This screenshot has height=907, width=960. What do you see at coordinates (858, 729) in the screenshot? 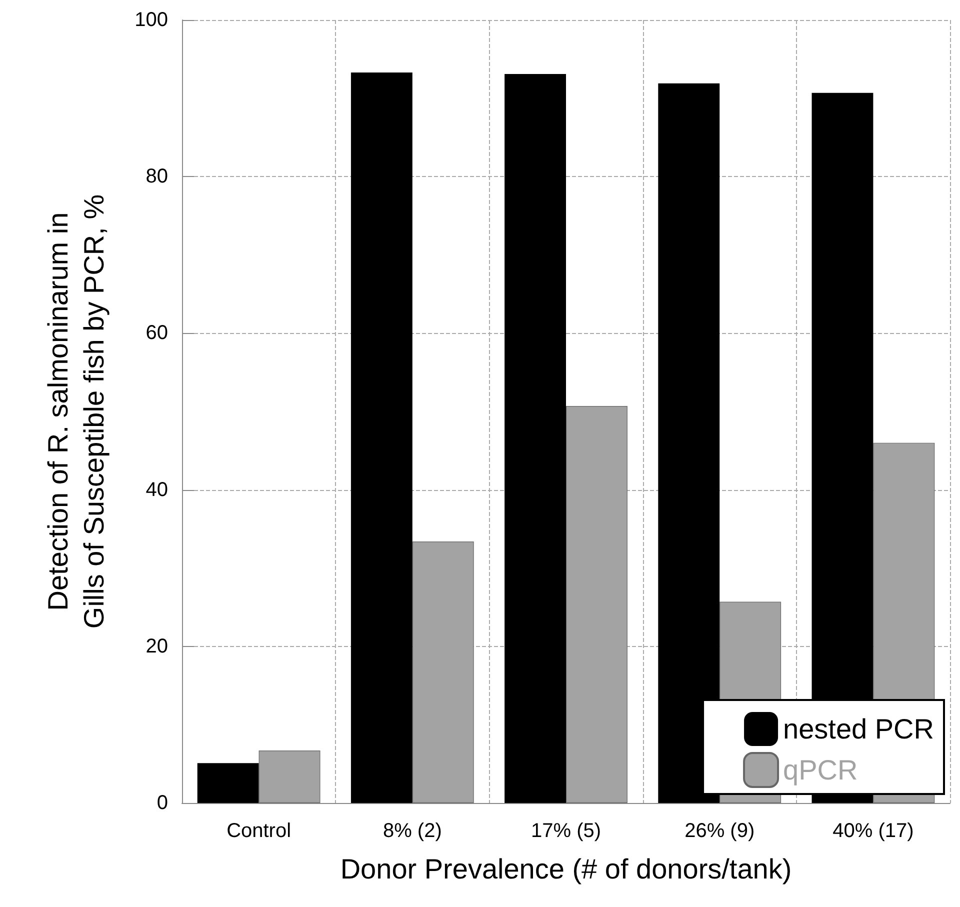
I see `legend-label: nested PCR` at bounding box center [858, 729].